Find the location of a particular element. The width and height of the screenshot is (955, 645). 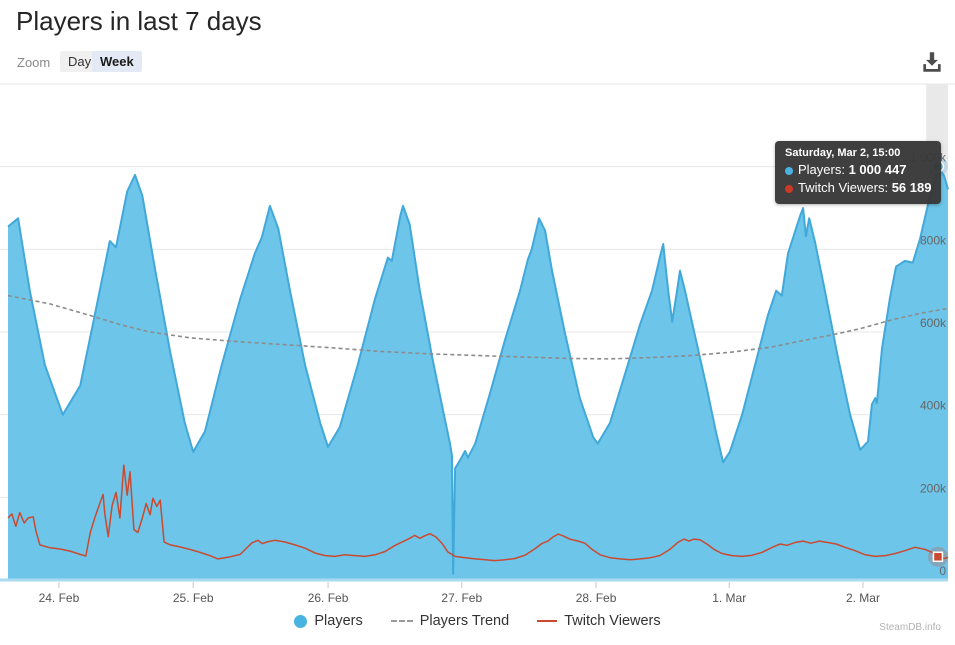

svg-text: 1. Mar is located at coordinates (729, 598).